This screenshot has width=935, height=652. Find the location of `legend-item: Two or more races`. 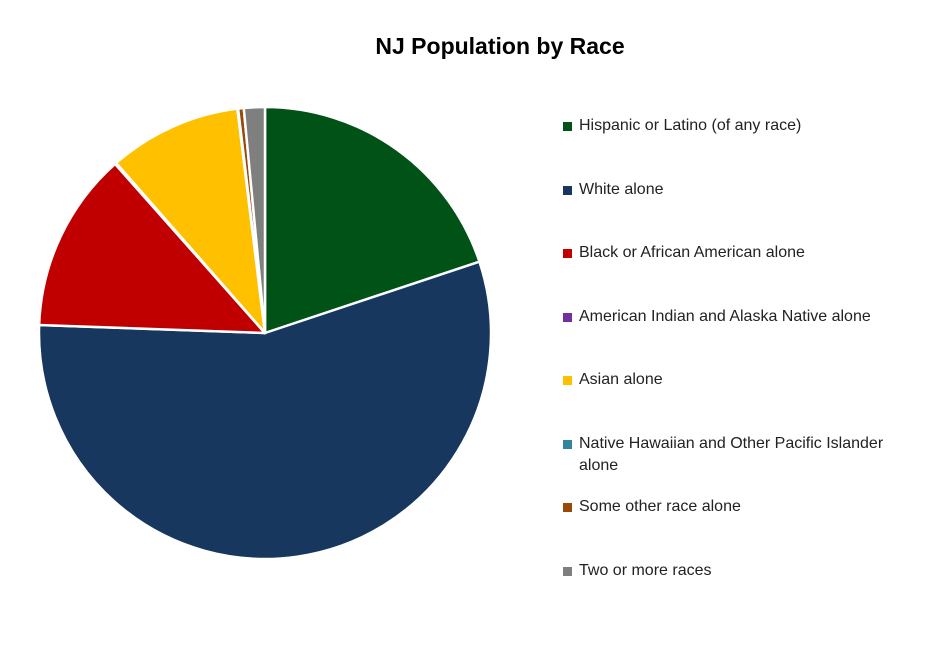

legend-item: Two or more races is located at coordinates (743, 571).